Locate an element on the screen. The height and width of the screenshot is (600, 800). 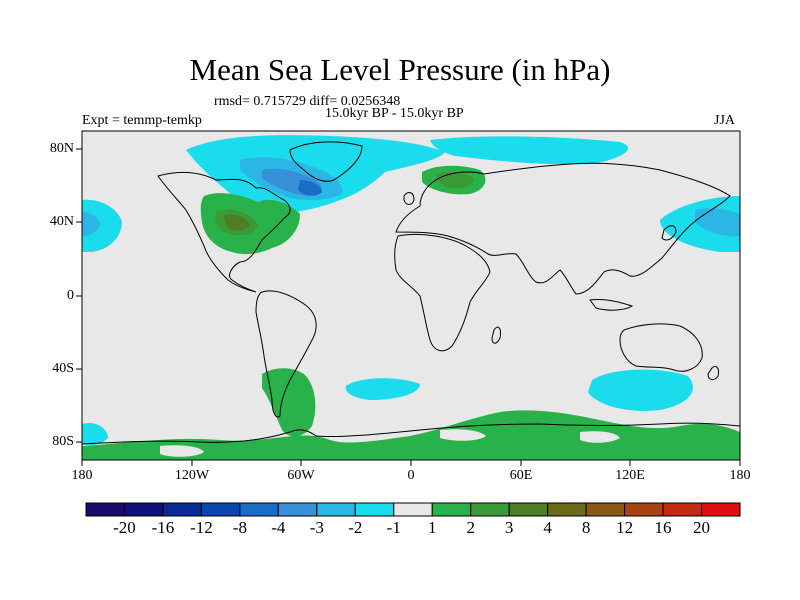
lon-tick-label: 60E is located at coordinates (521, 475).